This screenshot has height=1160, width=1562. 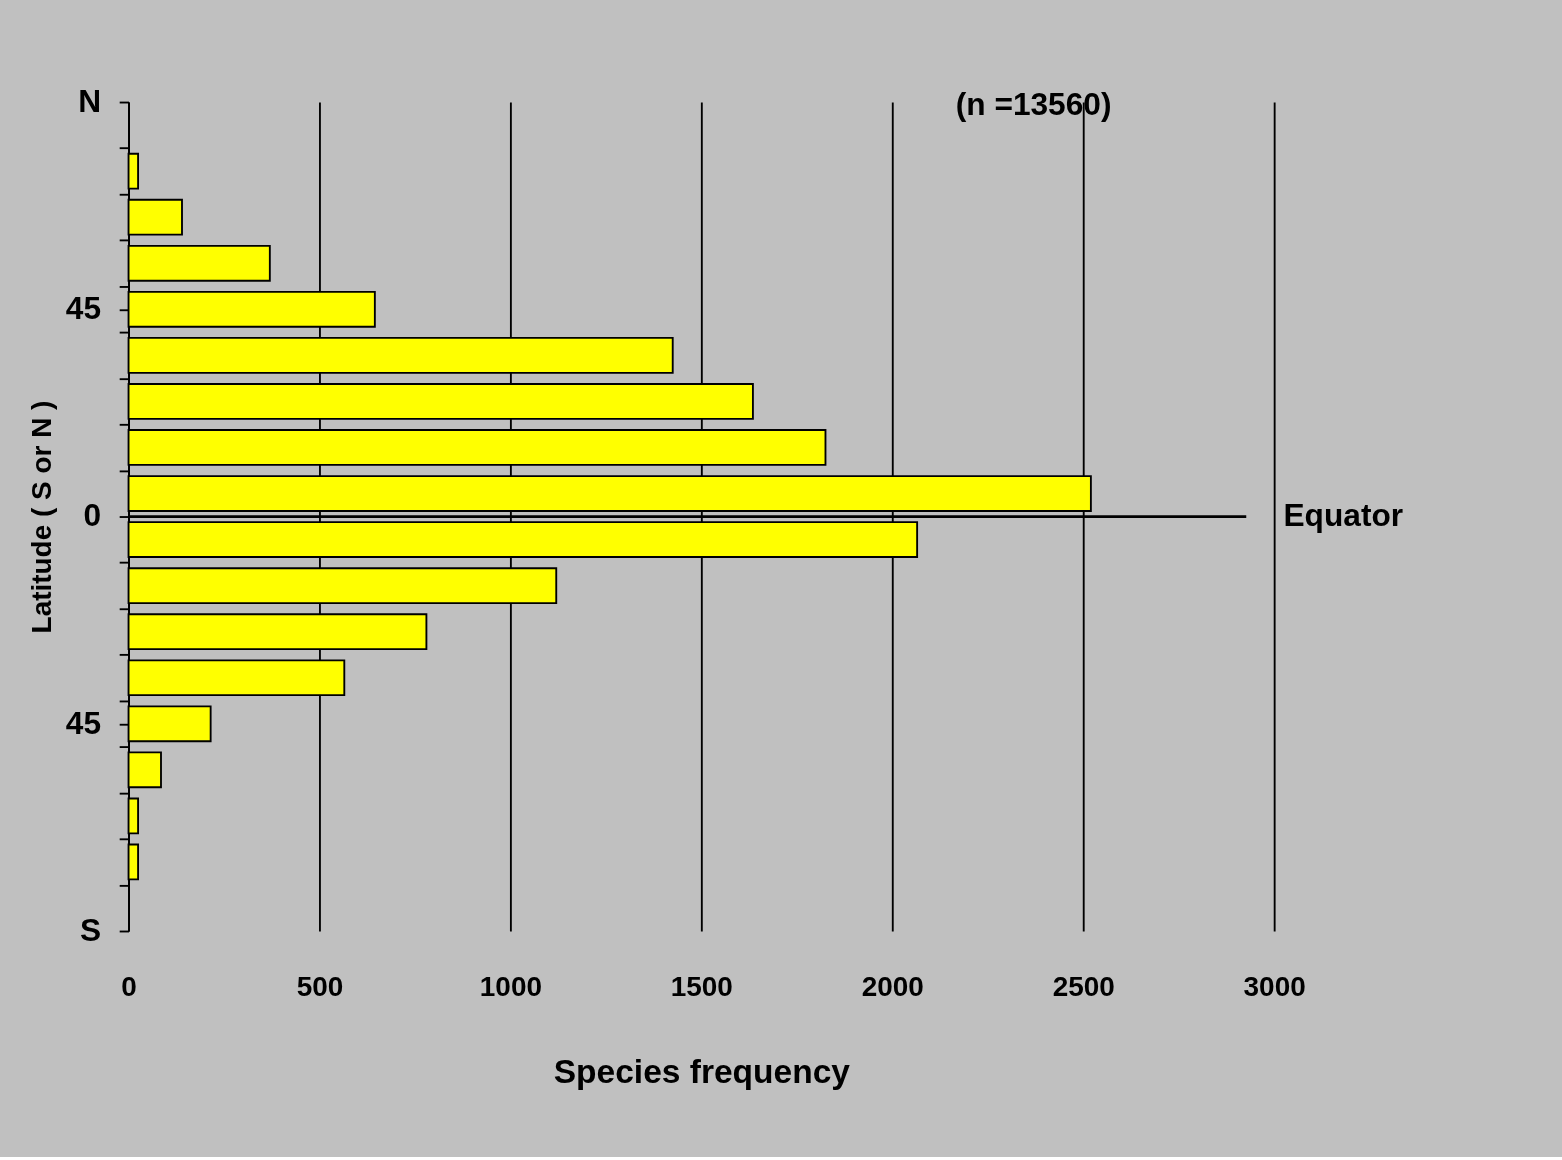 I want to click on x-tick-label: 3000, so click(x=1274, y=986).